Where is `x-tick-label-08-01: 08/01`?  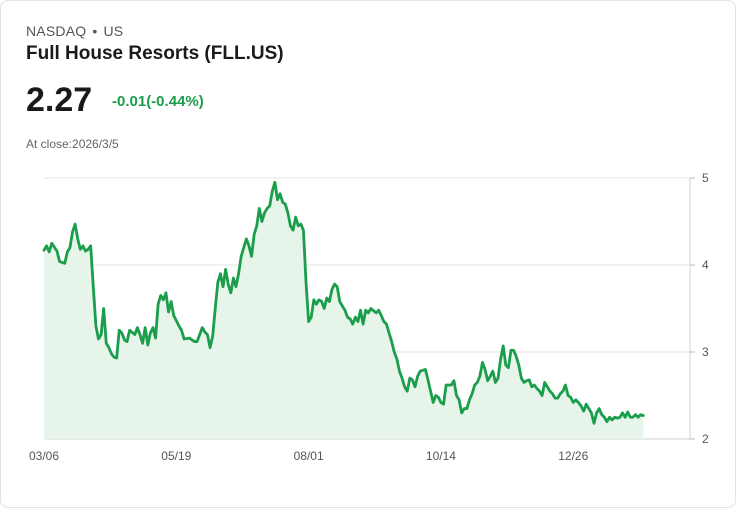 x-tick-label-08-01: 08/01 is located at coordinates (309, 456).